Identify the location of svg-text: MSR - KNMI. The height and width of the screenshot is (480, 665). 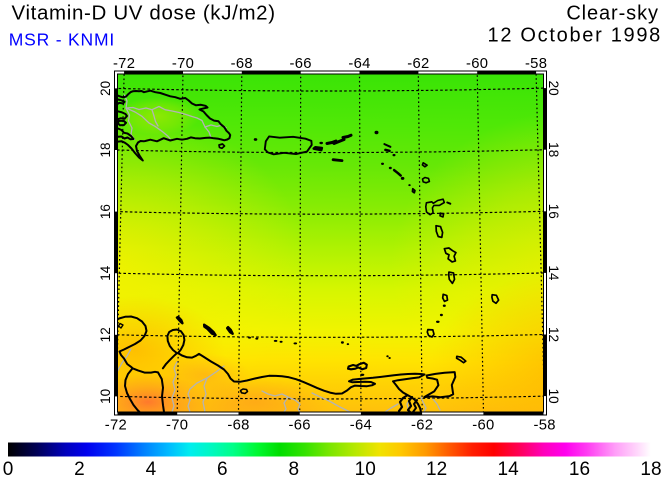
(62, 39).